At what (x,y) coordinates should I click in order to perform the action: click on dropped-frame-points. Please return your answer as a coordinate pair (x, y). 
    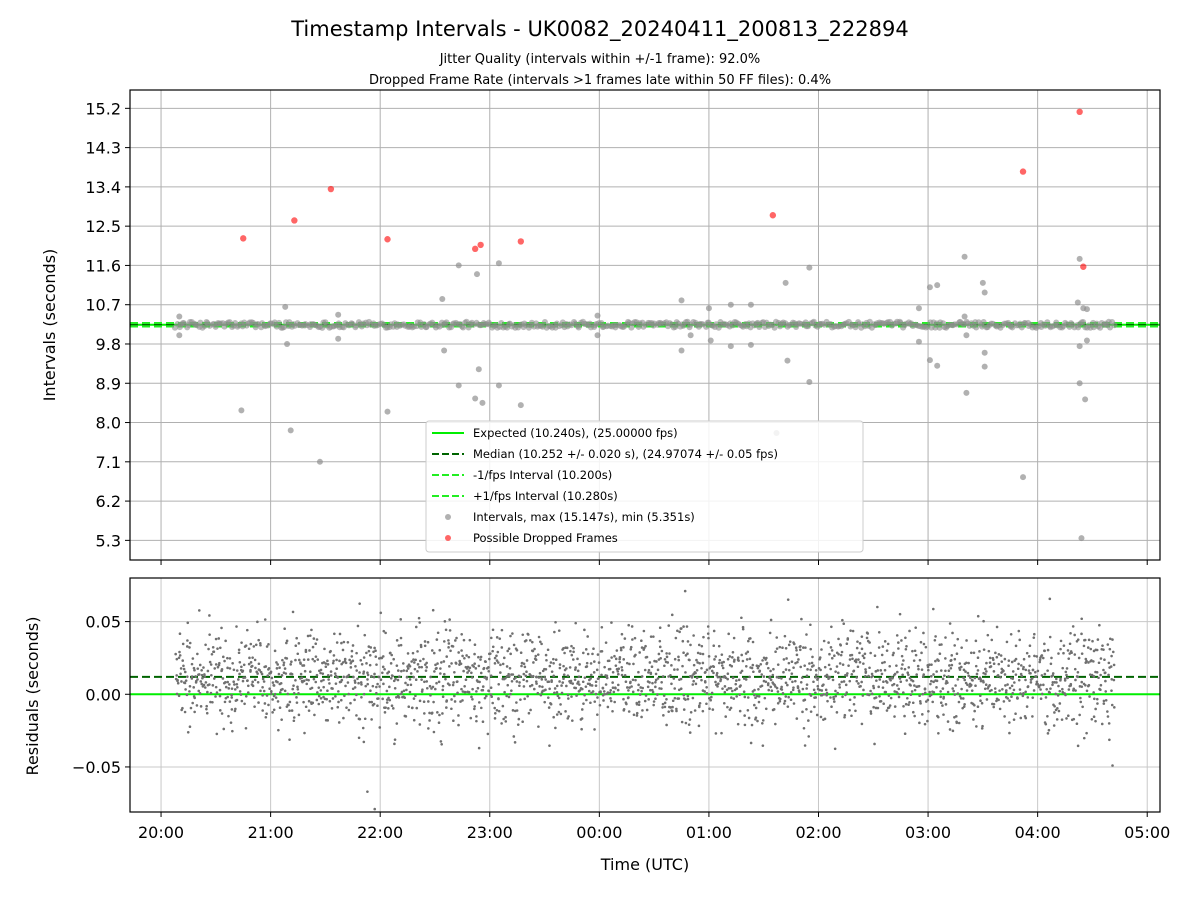
    Looking at the image, I should click on (663, 189).